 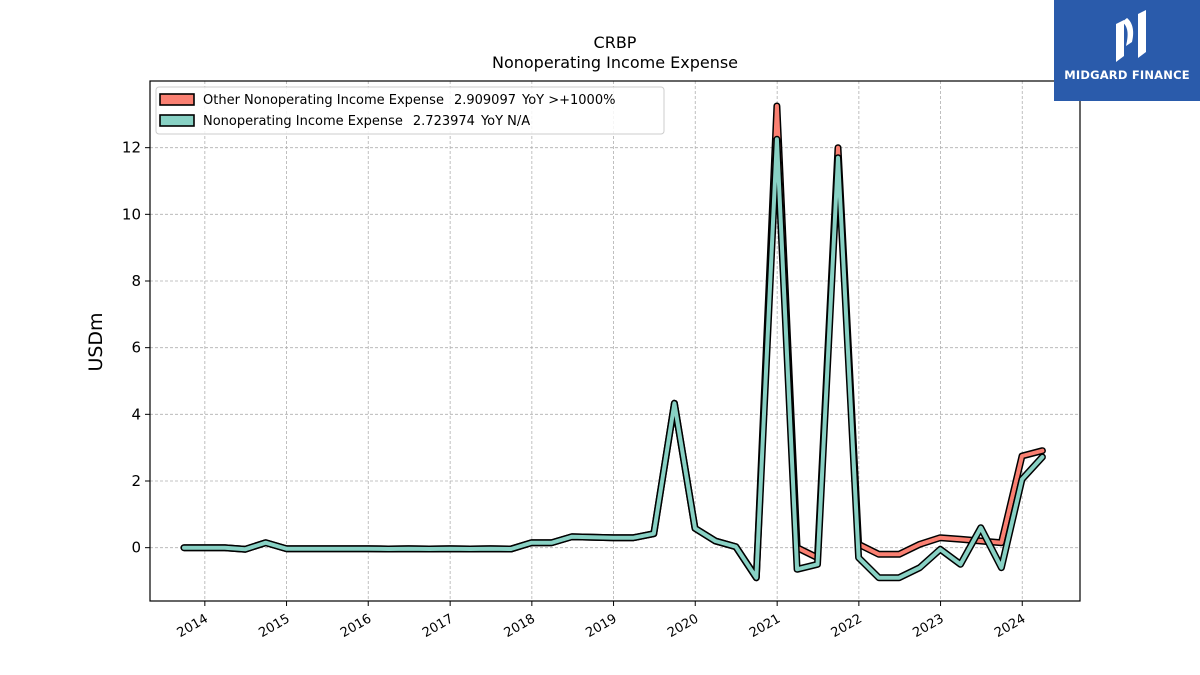 I want to click on brand-logo: MIDGARD FINANCE, so click(x=1127, y=50).